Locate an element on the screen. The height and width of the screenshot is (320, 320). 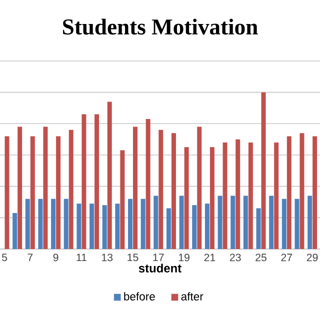
x-tick-label: 29 is located at coordinates (312, 258).